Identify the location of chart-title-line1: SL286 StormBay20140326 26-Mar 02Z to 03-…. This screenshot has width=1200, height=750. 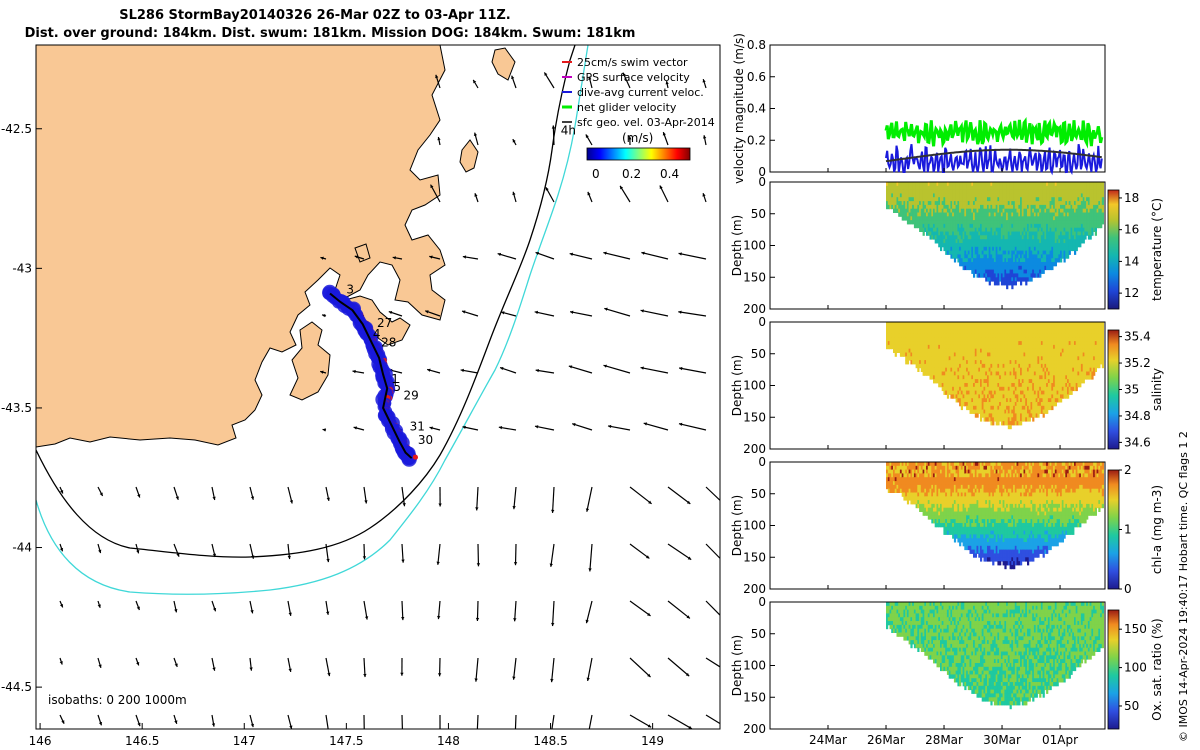
(315, 15).